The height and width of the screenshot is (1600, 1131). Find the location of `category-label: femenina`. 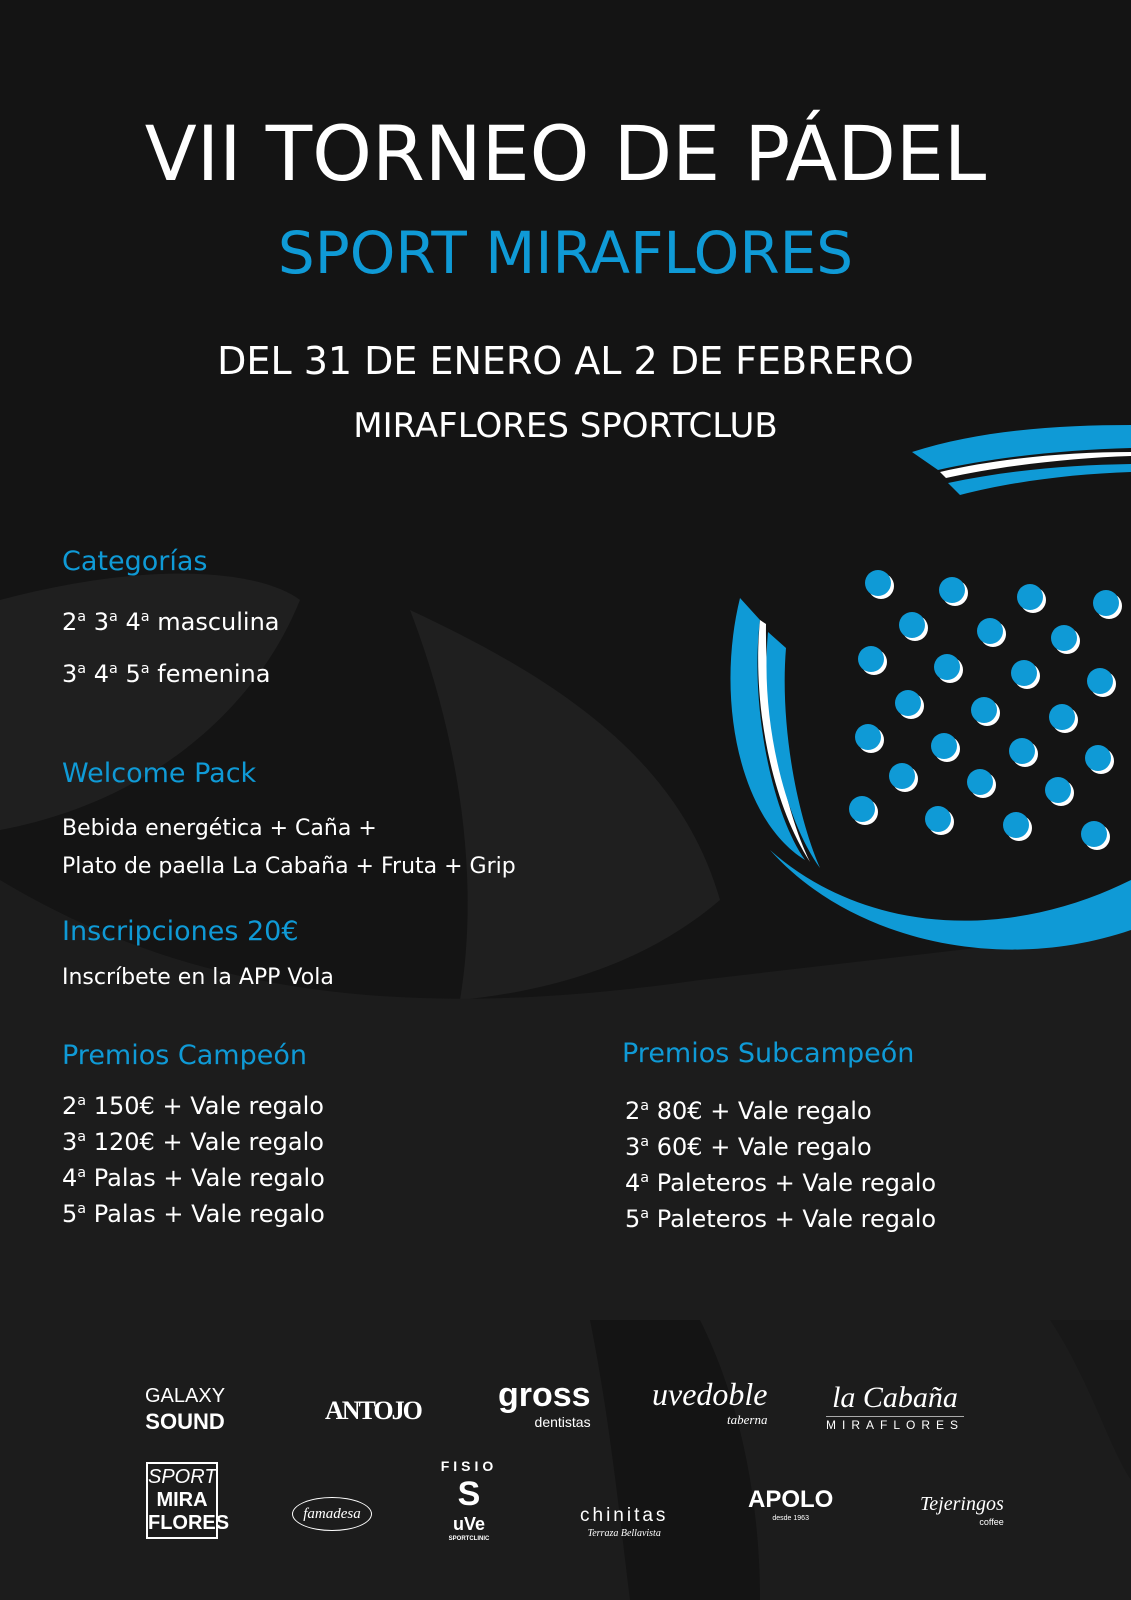

category-label: femenina is located at coordinates (214, 674).